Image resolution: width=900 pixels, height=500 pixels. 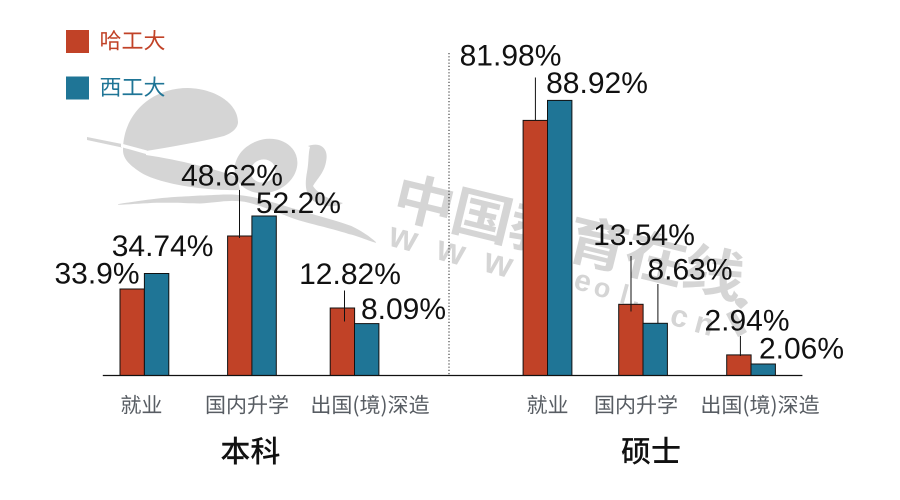 What do you see at coordinates (746, 321) in the screenshot?
I see `svg-text: 2.94%` at bounding box center [746, 321].